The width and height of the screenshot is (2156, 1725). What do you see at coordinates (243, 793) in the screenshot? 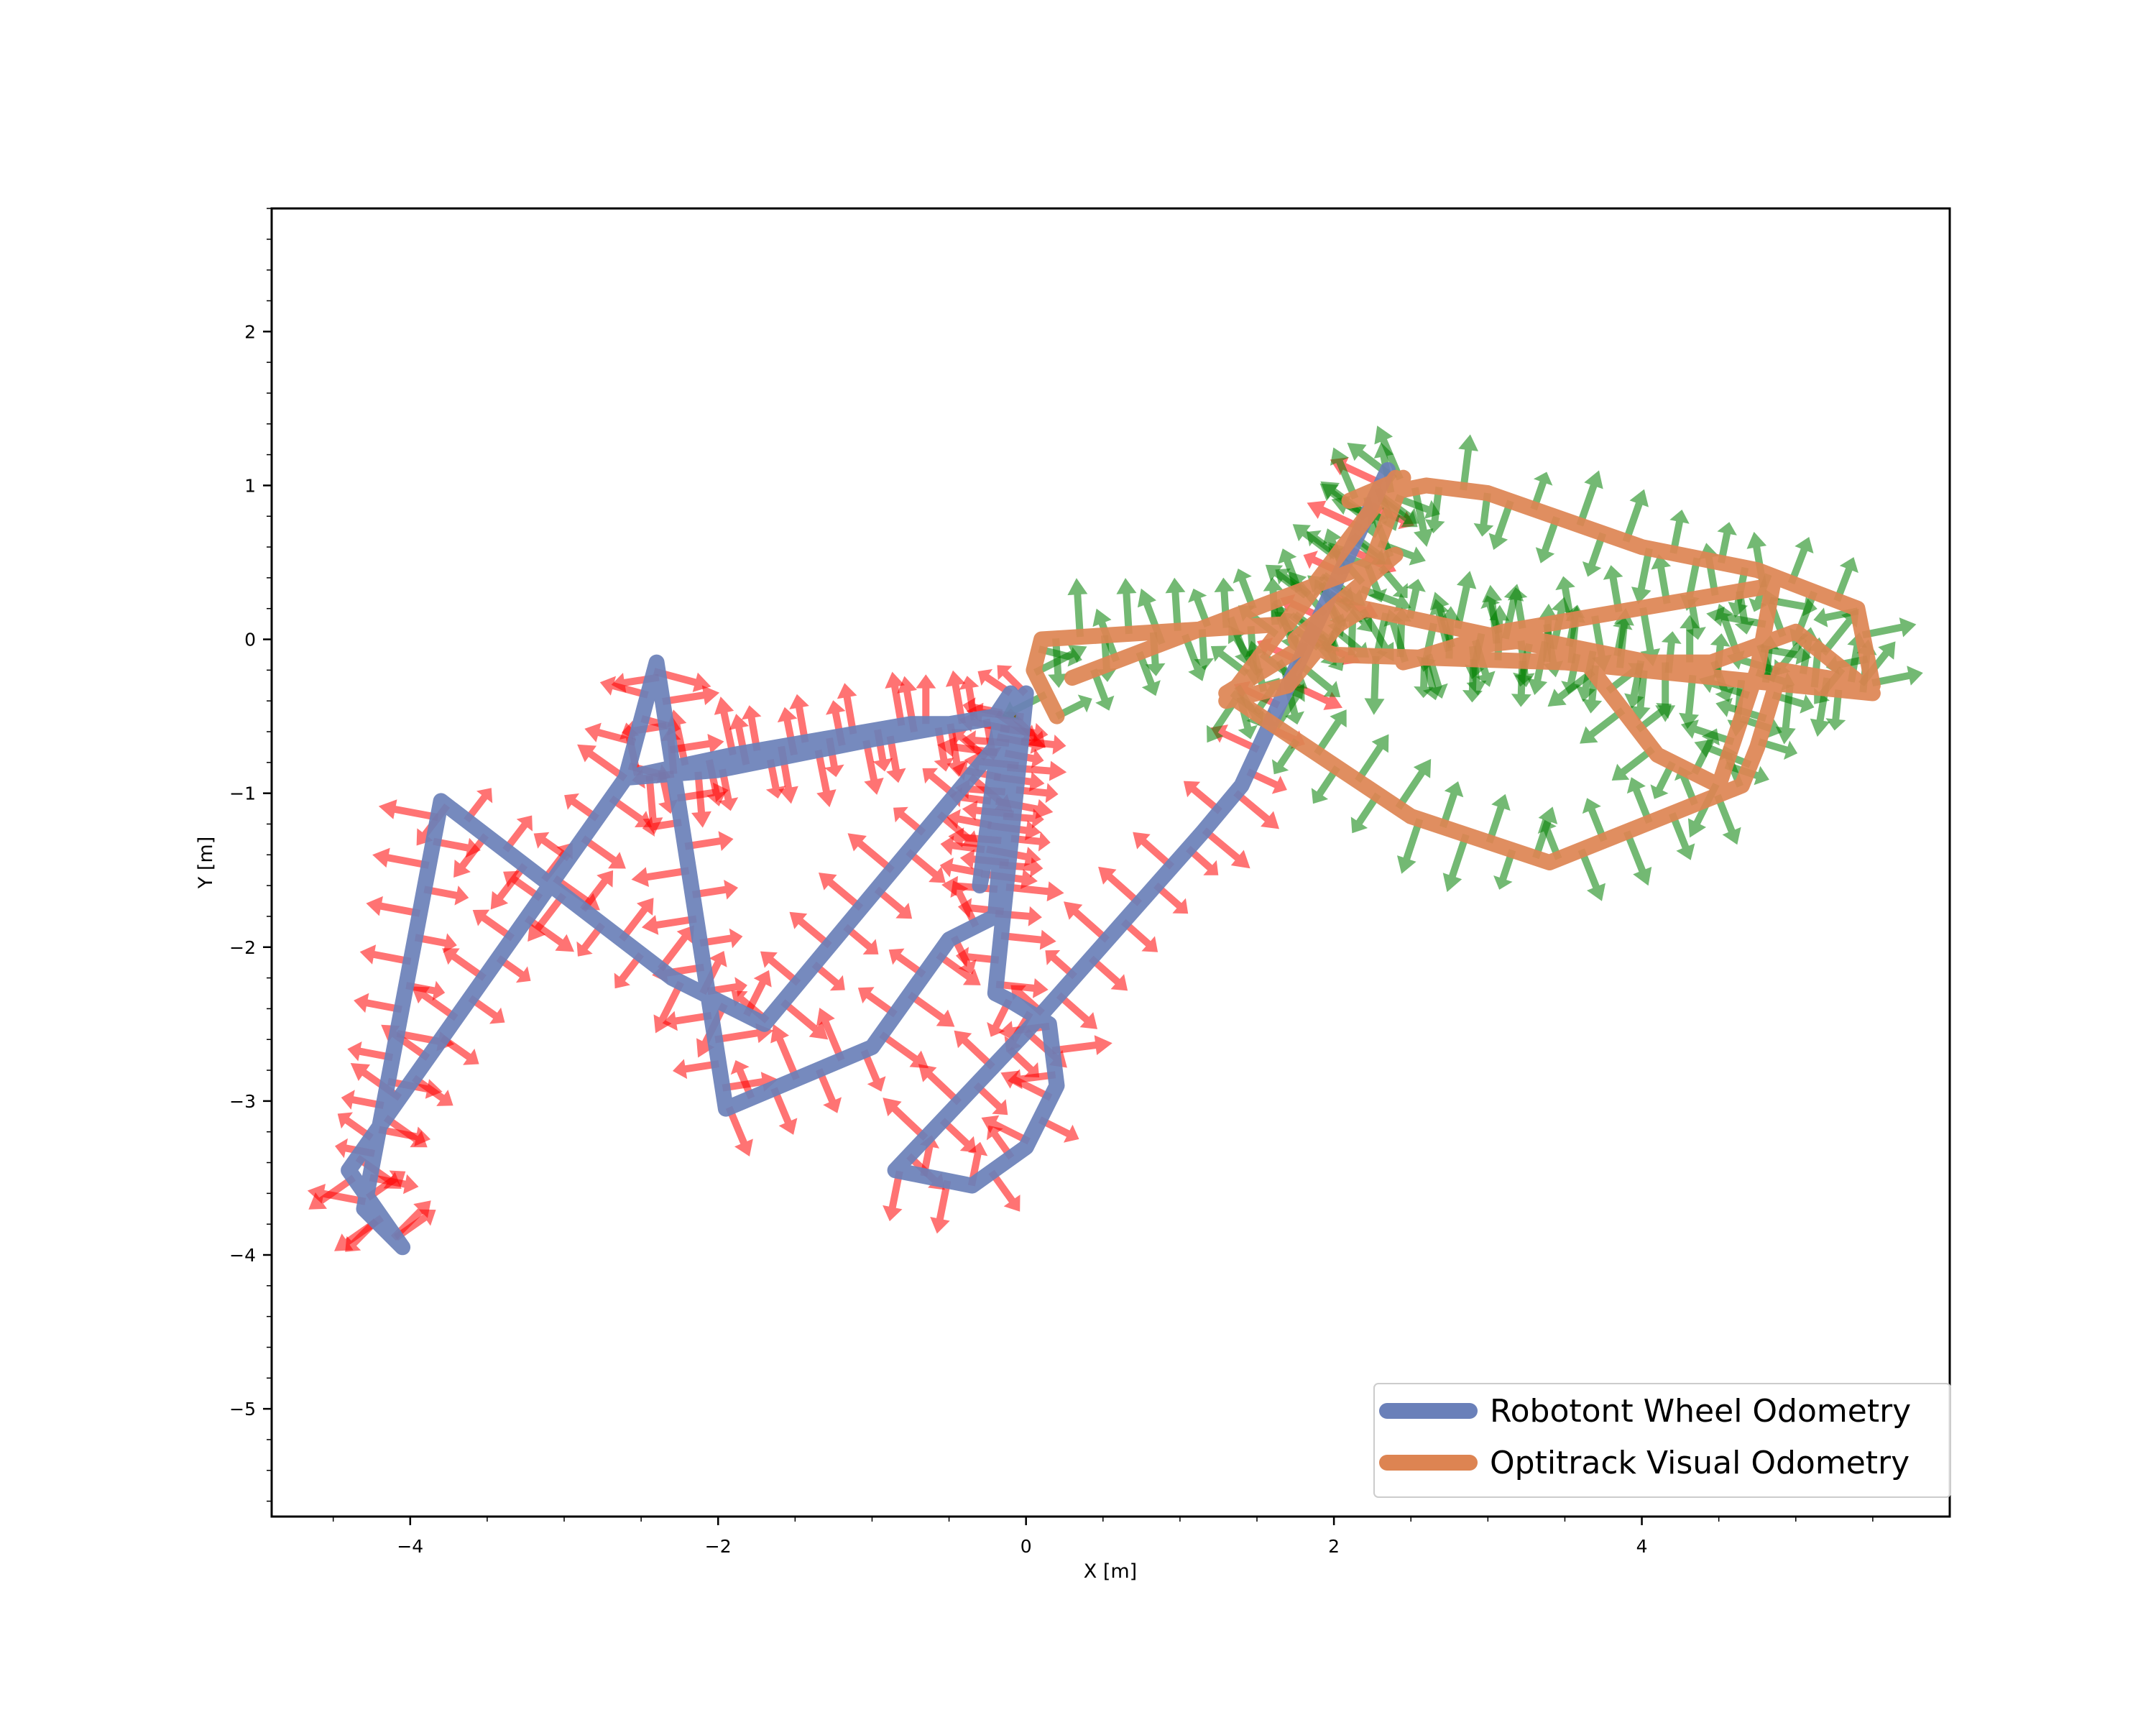
I see `y-tick-label: −1` at bounding box center [243, 793].